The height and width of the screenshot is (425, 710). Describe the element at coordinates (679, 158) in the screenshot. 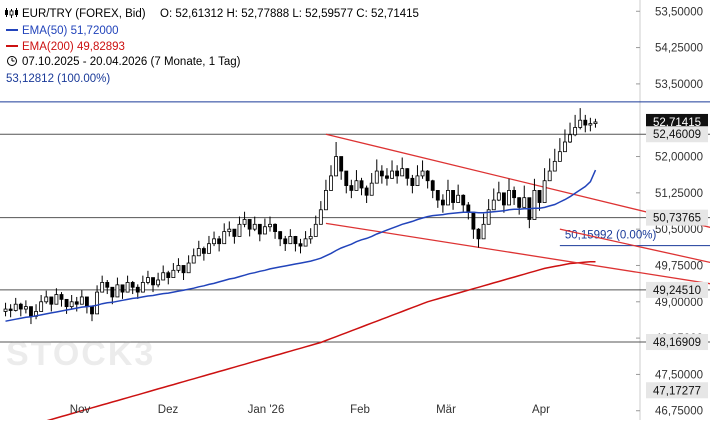

I see `y-tick-label: 52,00000` at that location.